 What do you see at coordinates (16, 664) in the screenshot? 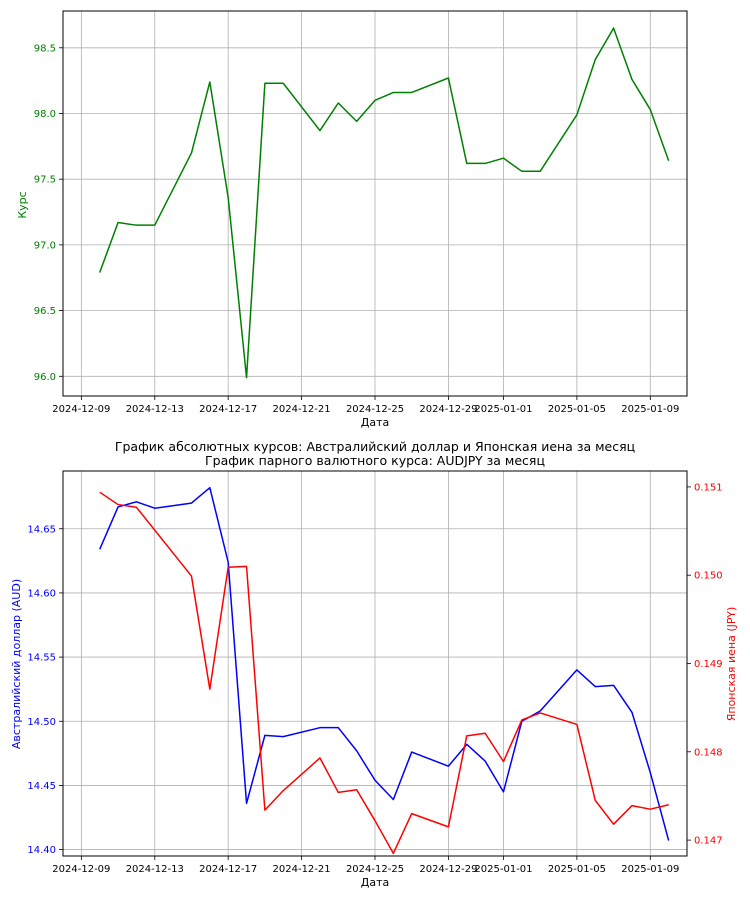
I see `y-axis-label-left-bottom: Австралийский доллар (AUD)` at bounding box center [16, 664].